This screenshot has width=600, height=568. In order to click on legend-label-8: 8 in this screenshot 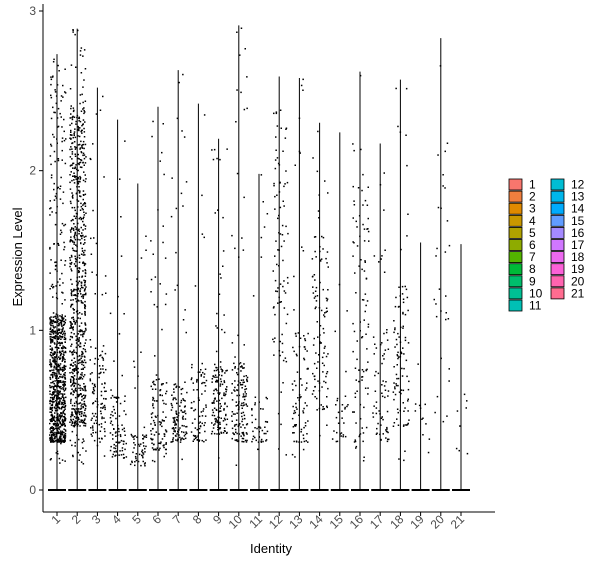, I will do `click(532, 269)`.